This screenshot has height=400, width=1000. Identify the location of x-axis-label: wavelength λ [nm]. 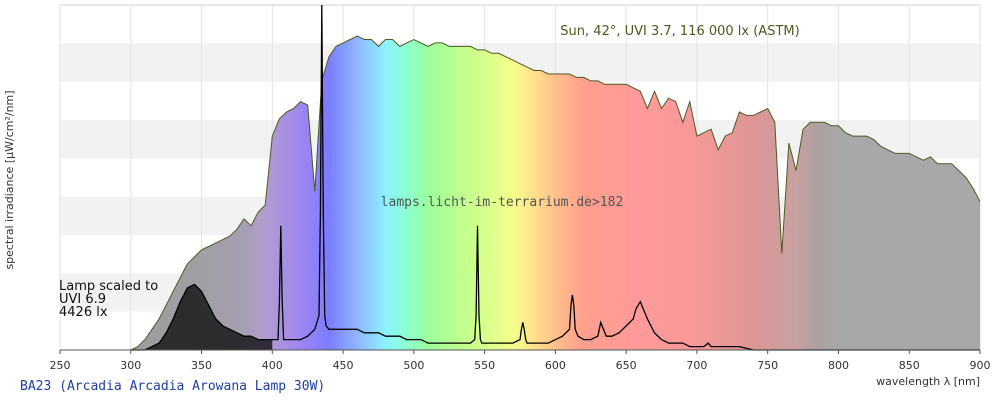
(928, 381).